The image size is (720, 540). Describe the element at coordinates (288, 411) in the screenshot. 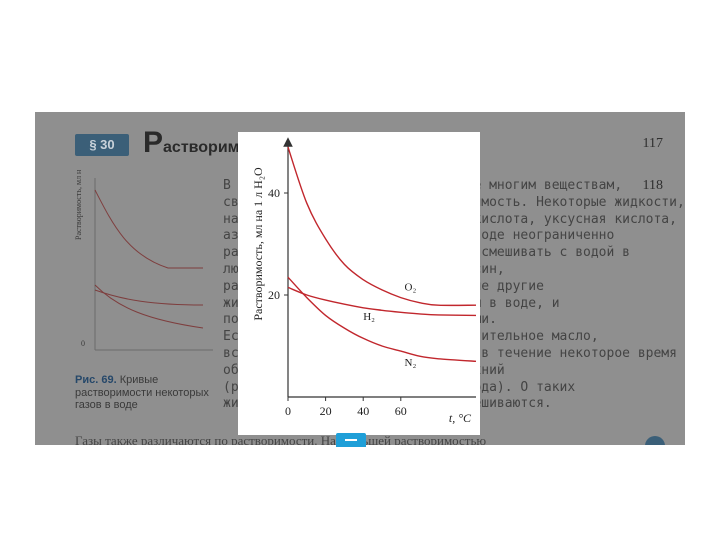

I see `x-tick-label: 0` at that location.